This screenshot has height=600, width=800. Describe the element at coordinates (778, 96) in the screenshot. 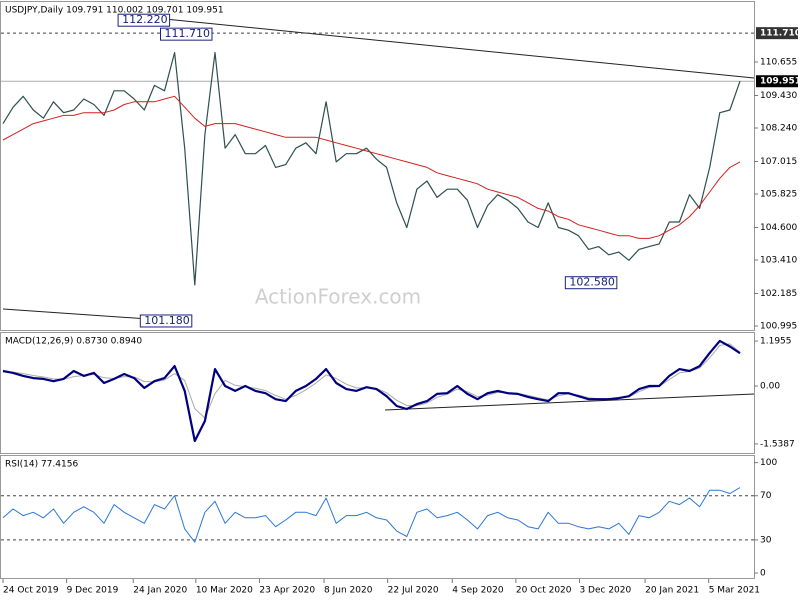

I see `y-tick-label: 109.430` at that location.